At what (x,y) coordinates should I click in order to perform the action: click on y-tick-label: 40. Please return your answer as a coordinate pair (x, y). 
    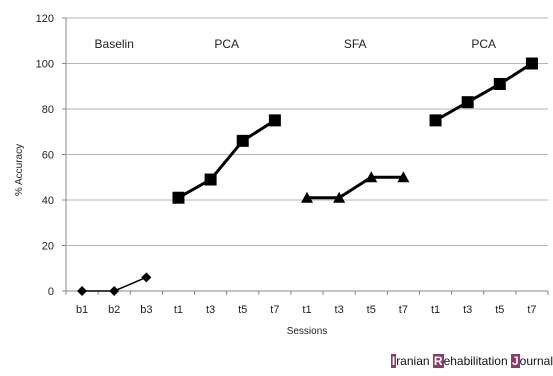
    Looking at the image, I should click on (48, 201).